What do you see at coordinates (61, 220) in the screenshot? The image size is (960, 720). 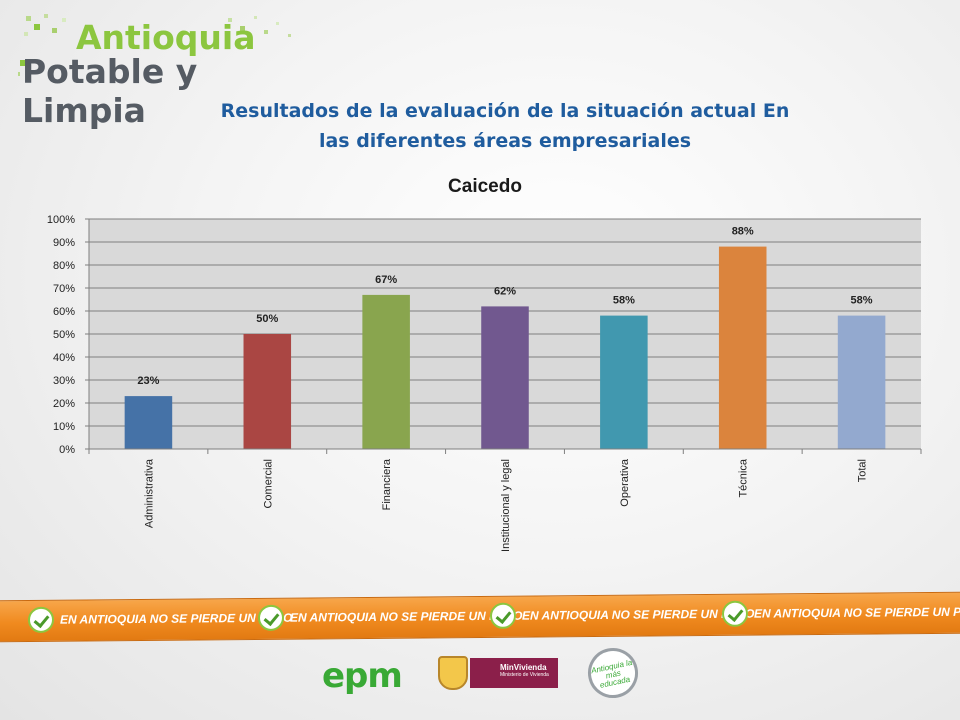 I see `y-tick-label: 100%` at bounding box center [61, 220].